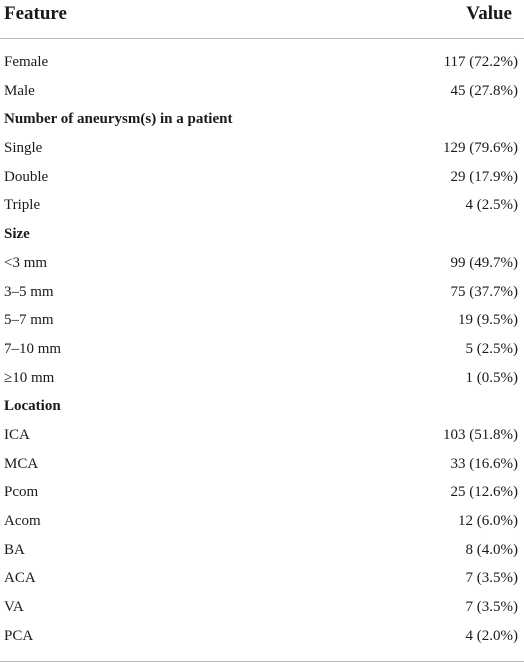 The height and width of the screenshot is (666, 524). I want to click on feature-cell: Pcom, so click(21, 492).